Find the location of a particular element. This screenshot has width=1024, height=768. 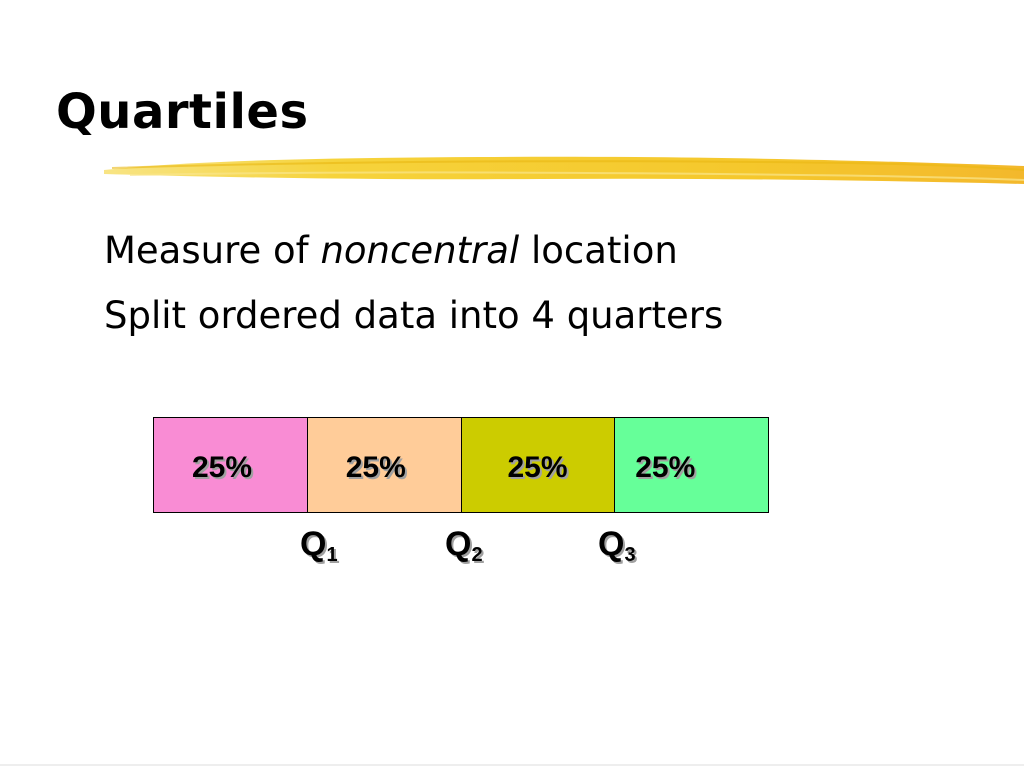

quartile-bar: 25% 25% 25% 25% is located at coordinates (461, 465).